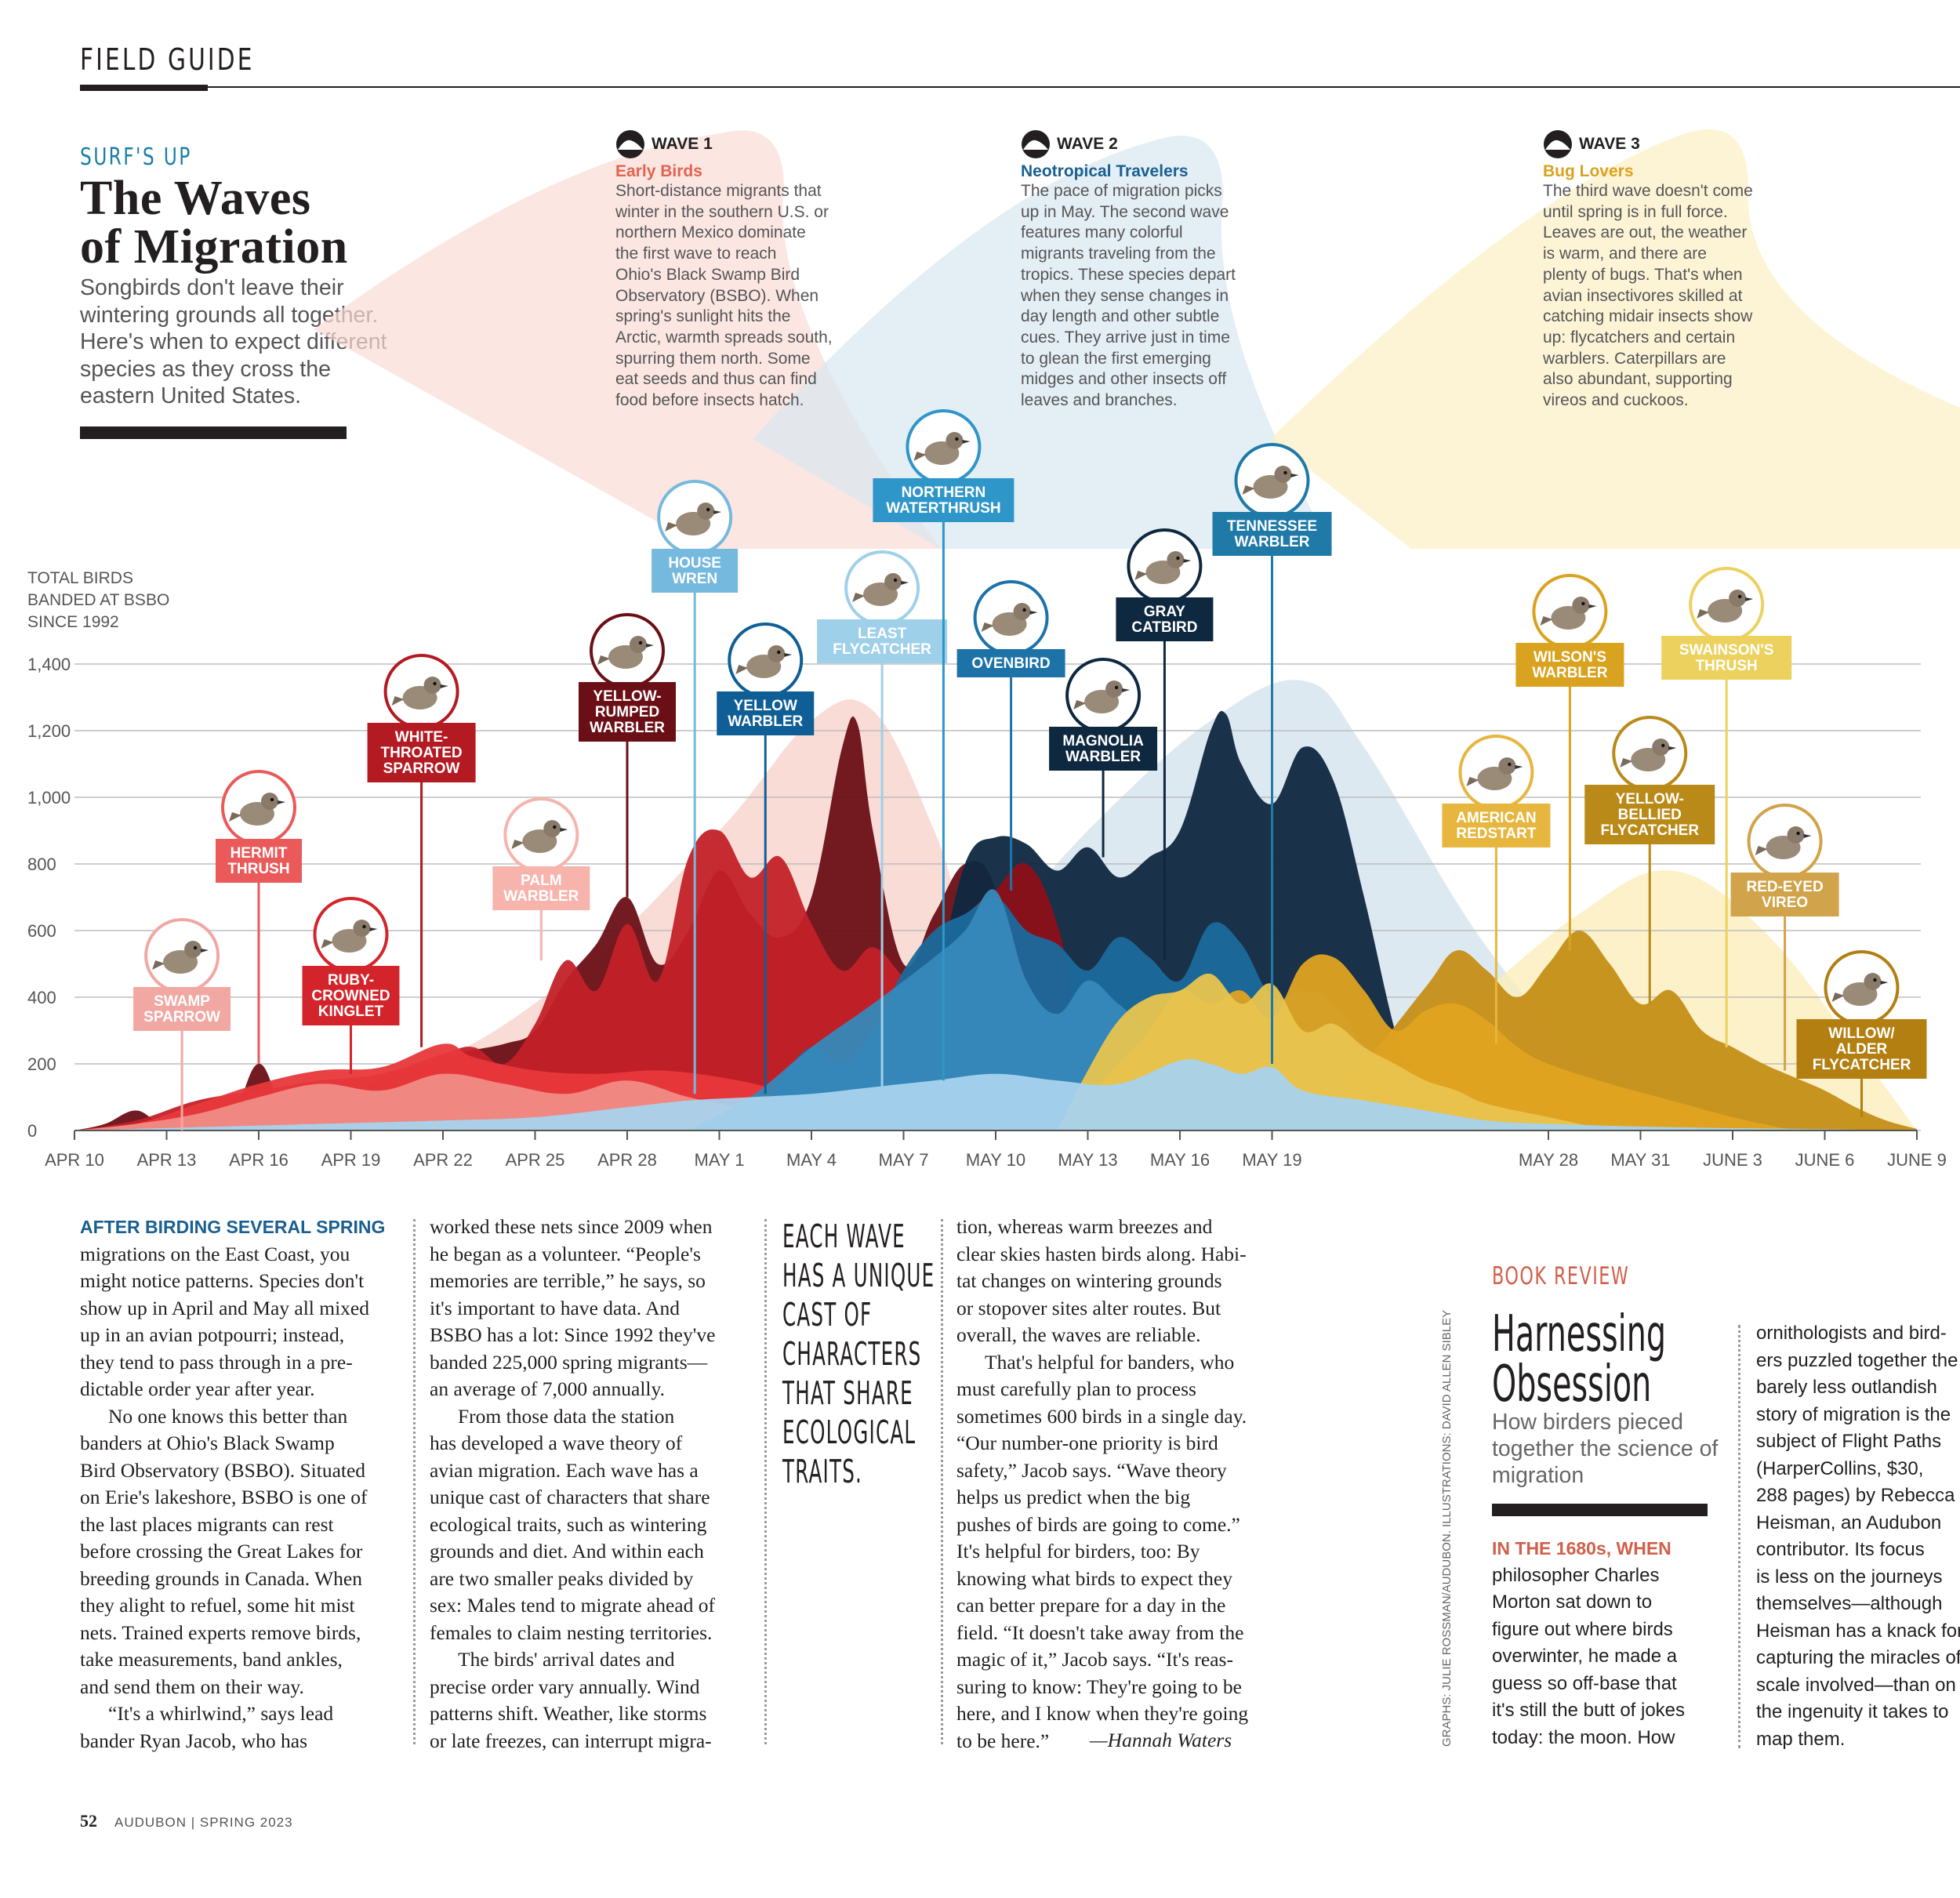 The image size is (1960, 1898). Describe the element at coordinates (221, 1713) in the screenshot. I see `text-line: “It's a whirlwind,” says lead` at that location.